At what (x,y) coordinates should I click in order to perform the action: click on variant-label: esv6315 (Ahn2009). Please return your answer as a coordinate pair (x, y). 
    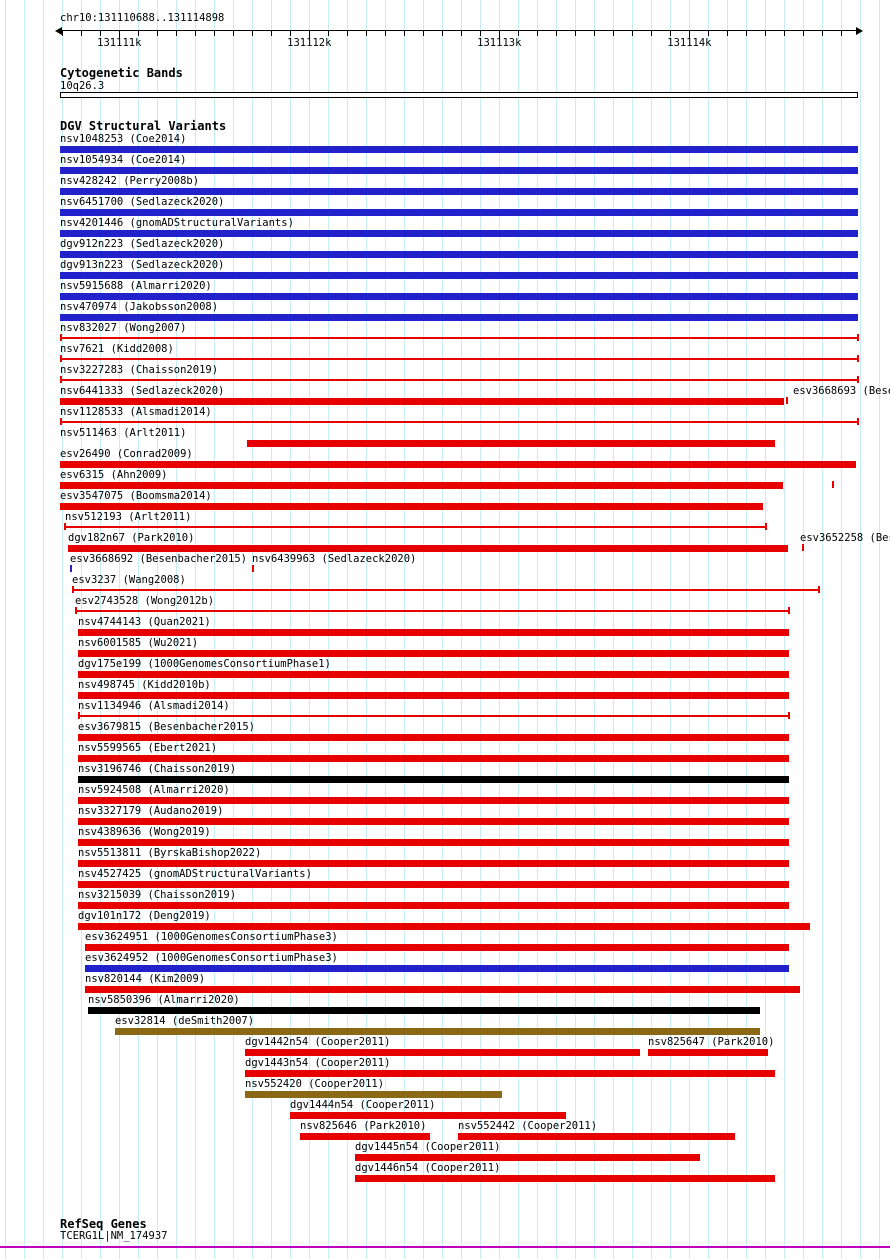
    Looking at the image, I should click on (114, 475).